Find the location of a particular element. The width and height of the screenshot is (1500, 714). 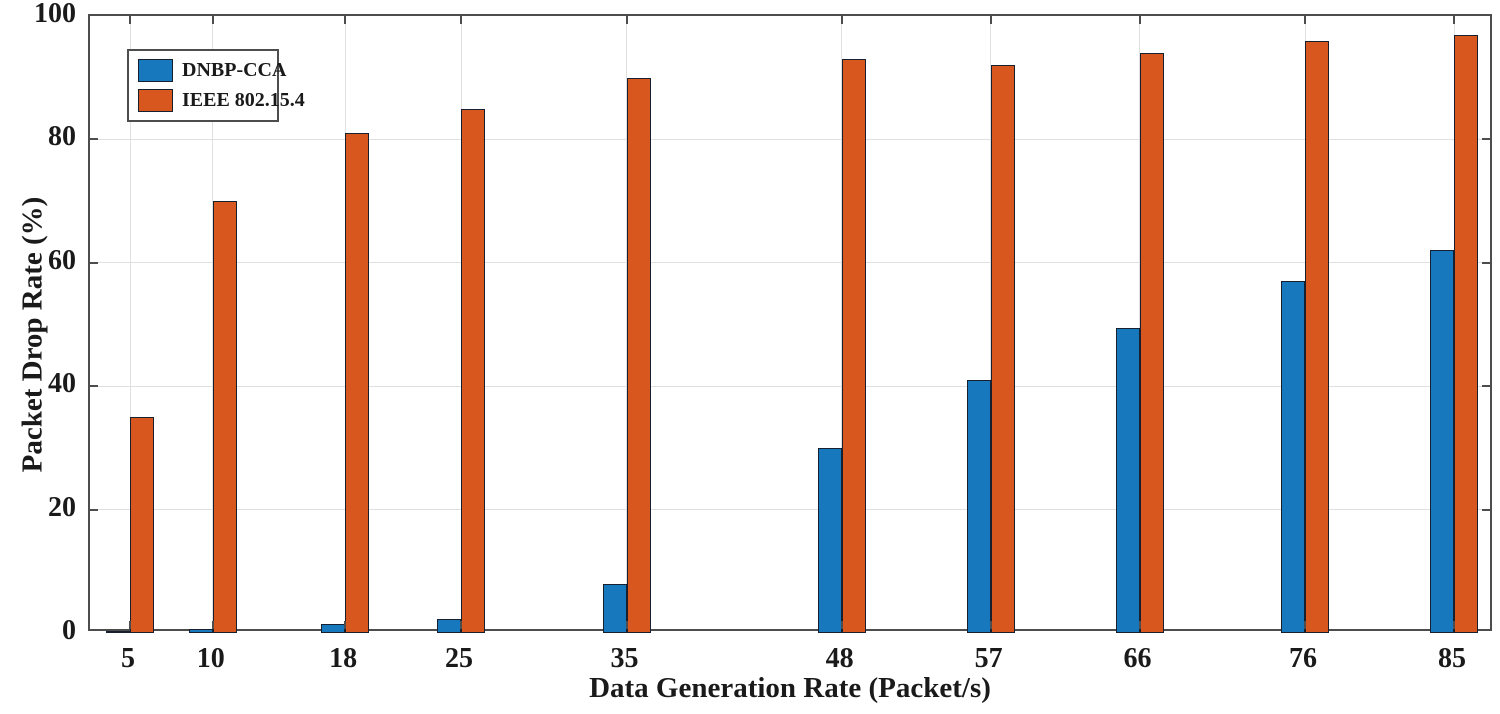

x-axis-title: Data Generation Rate (Packet/s) is located at coordinates (790, 688).